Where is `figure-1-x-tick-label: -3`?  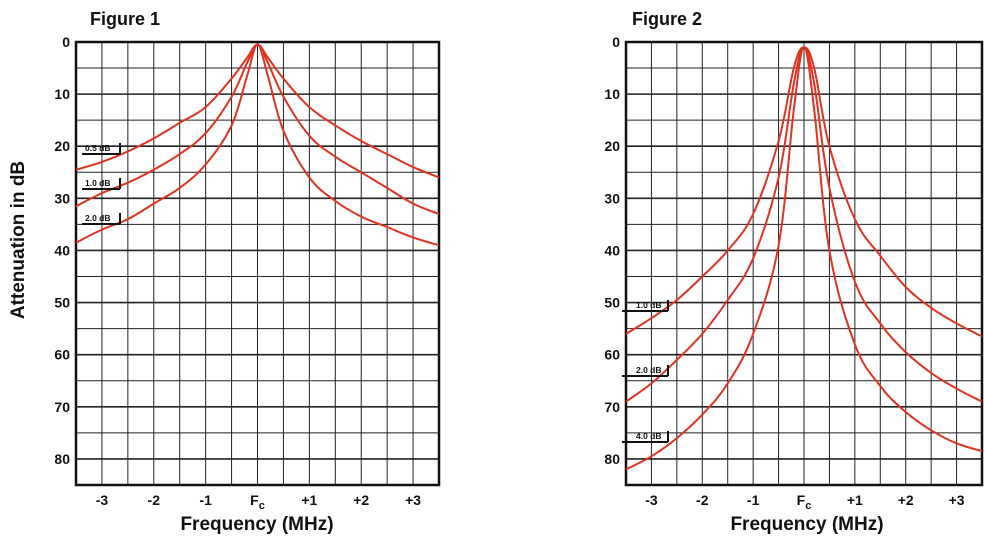
figure-1-x-tick-label: -3 is located at coordinates (102, 500).